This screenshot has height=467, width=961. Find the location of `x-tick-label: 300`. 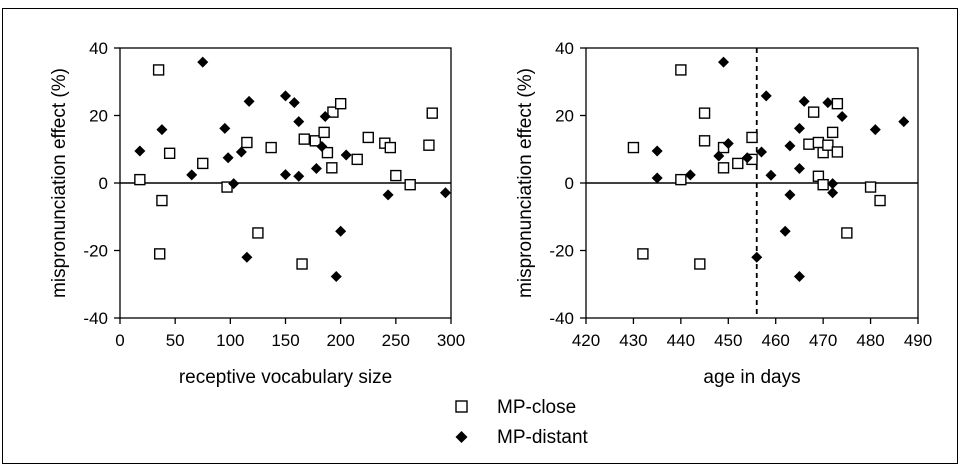

x-tick-label: 300 is located at coordinates (451, 340).